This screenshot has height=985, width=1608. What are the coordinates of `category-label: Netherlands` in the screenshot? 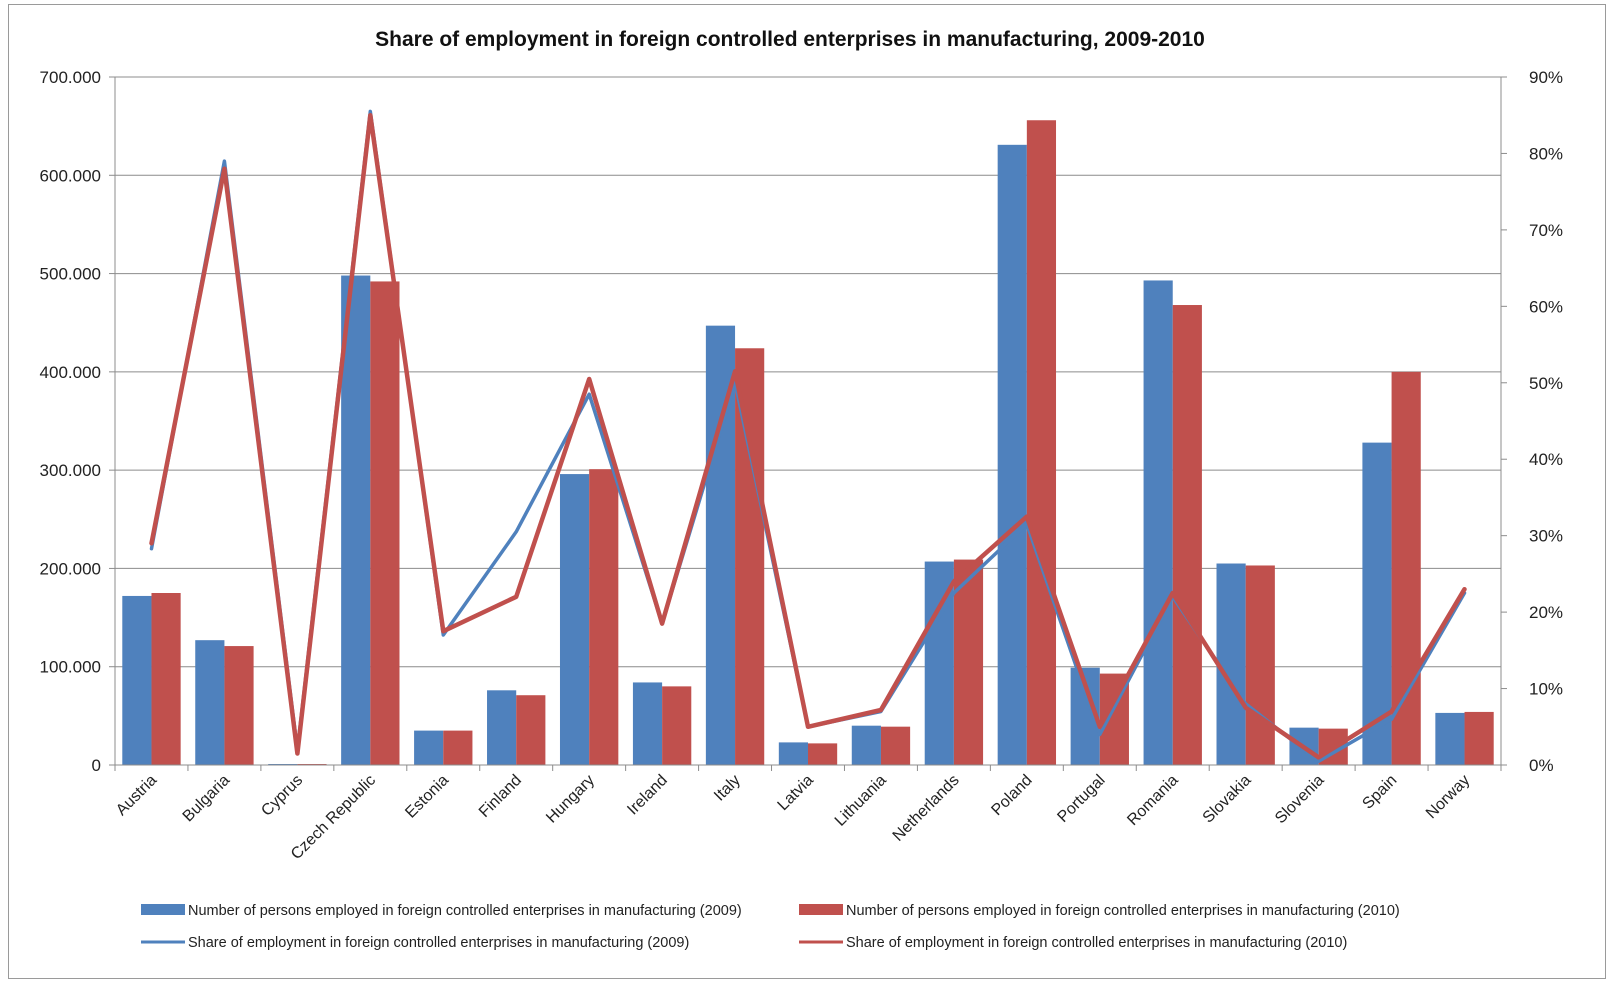 It's located at (926, 808).